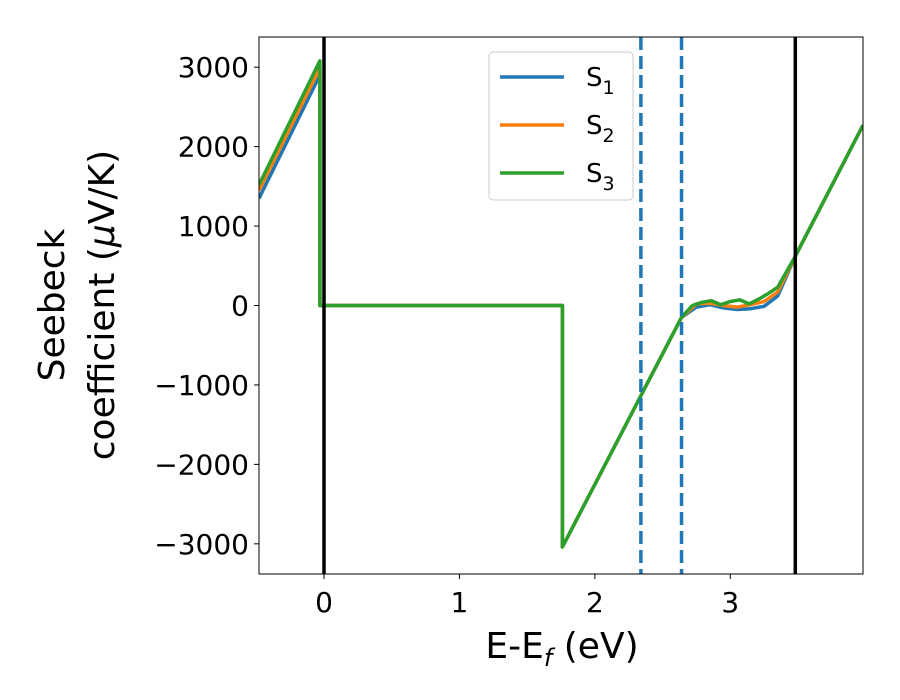 The height and width of the screenshot is (700, 900). I want to click on y-axis-title-mu: μ, so click(102, 236).